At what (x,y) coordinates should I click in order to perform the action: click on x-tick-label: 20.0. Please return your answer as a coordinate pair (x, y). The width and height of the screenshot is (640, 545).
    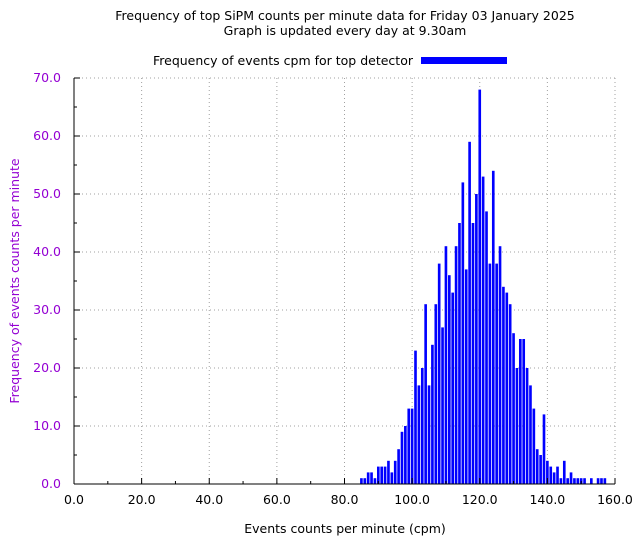
    Looking at the image, I should click on (142, 499).